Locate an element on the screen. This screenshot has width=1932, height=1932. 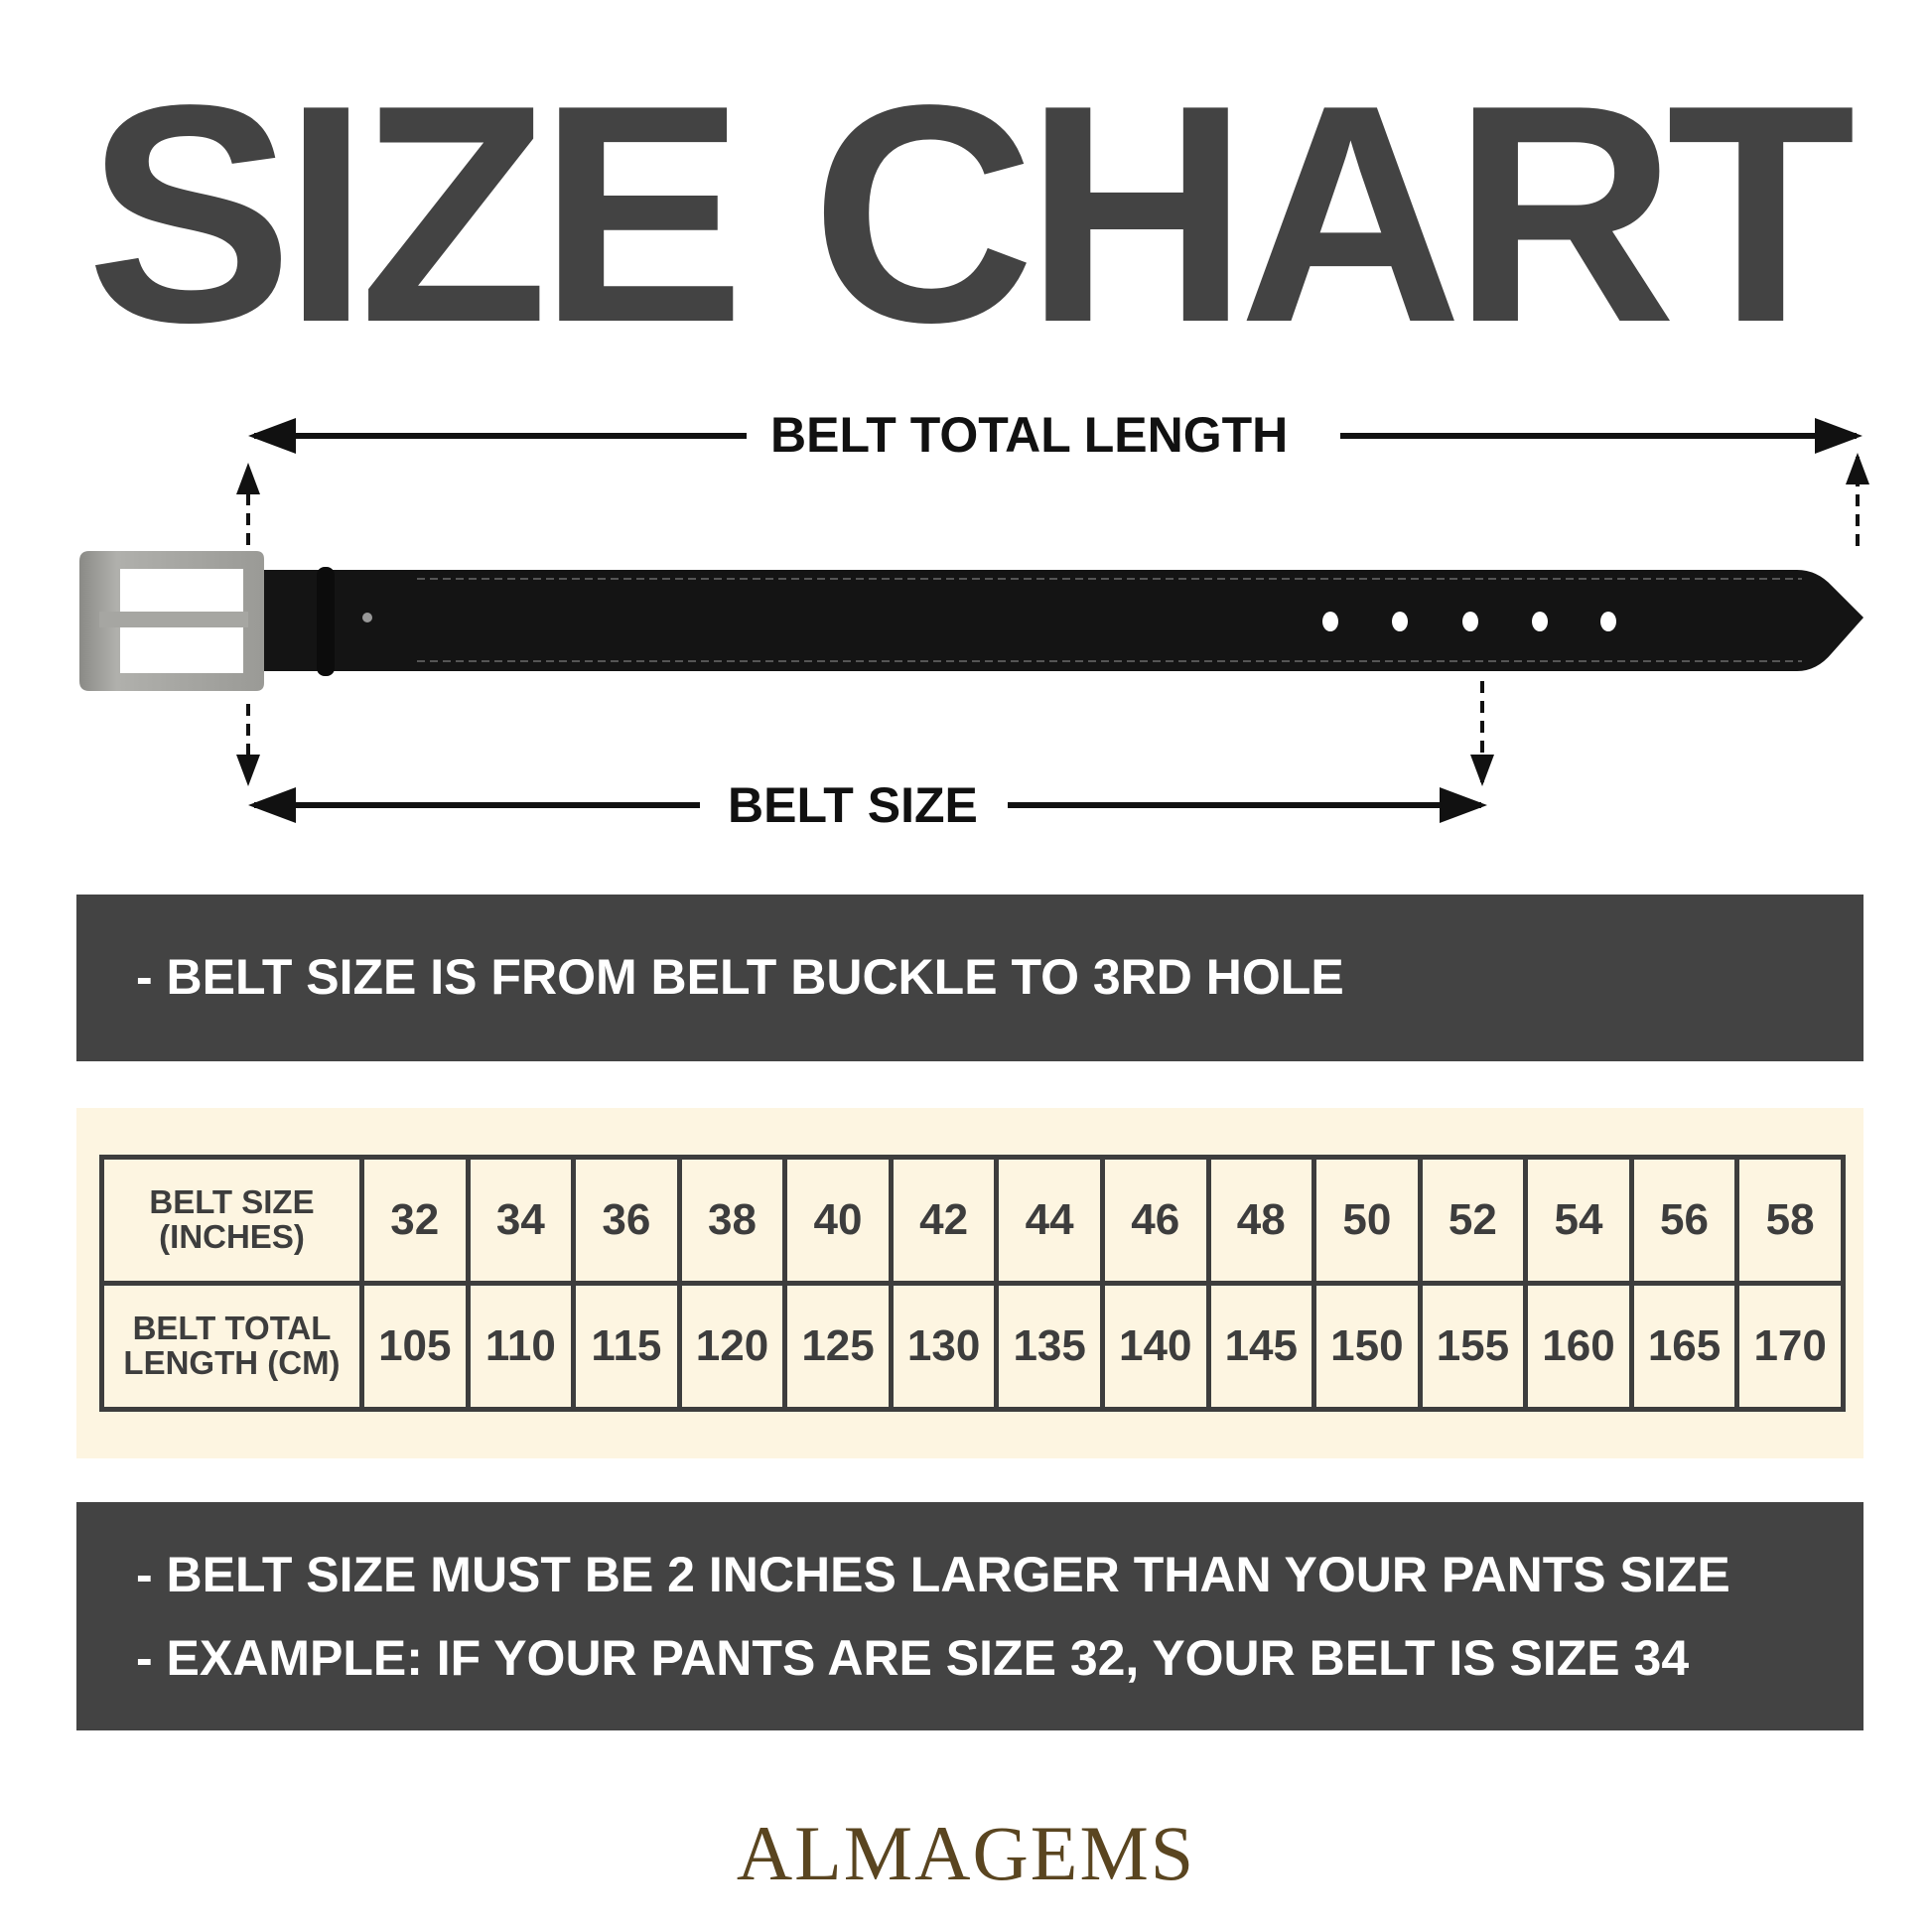
table-cell: 36 is located at coordinates (626, 1220).